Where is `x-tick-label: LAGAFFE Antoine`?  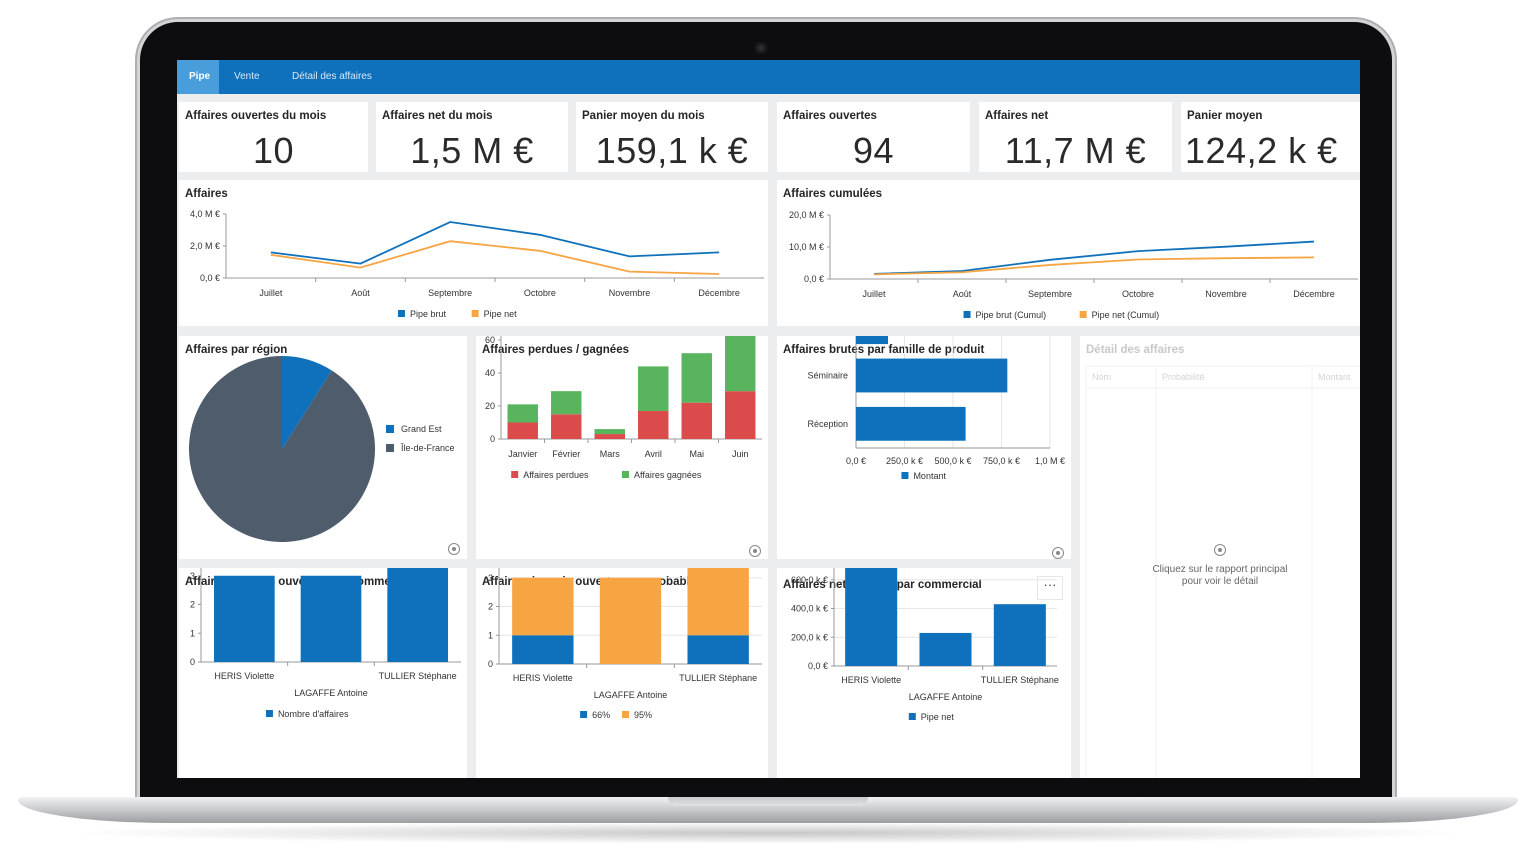 x-tick-label: LAGAFFE Antoine is located at coordinates (631, 695).